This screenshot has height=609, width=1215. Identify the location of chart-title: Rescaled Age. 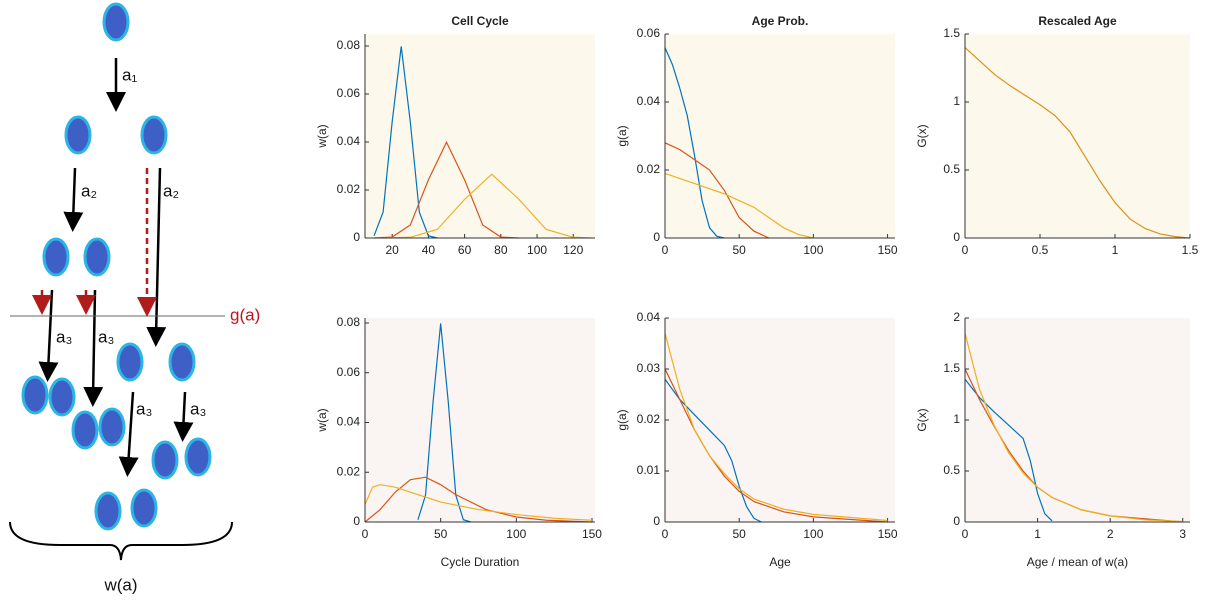
(1077, 21).